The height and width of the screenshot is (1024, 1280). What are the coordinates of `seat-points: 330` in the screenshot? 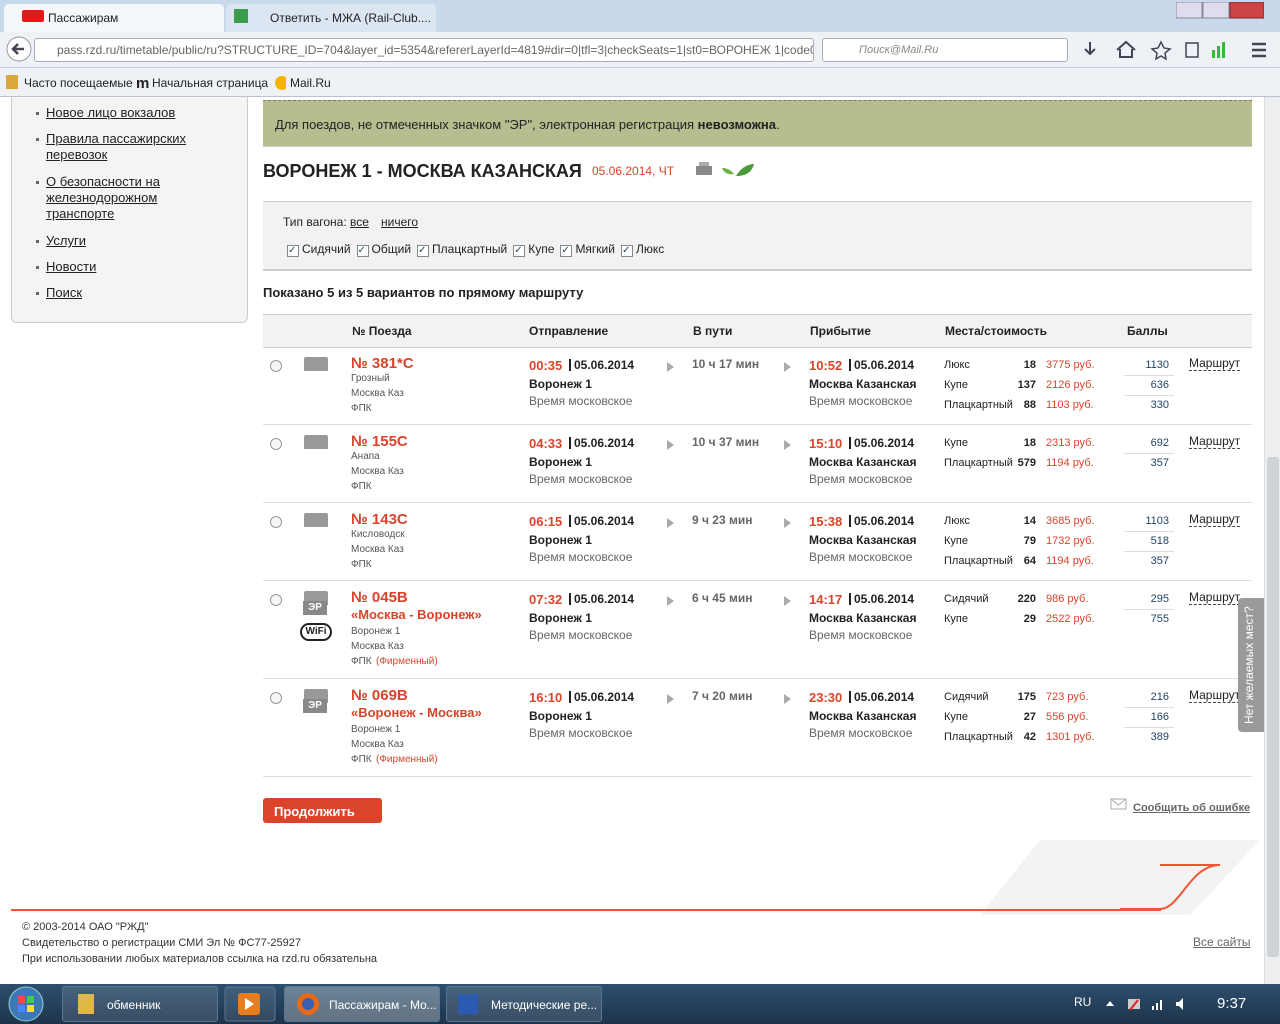 It's located at (1144, 405).